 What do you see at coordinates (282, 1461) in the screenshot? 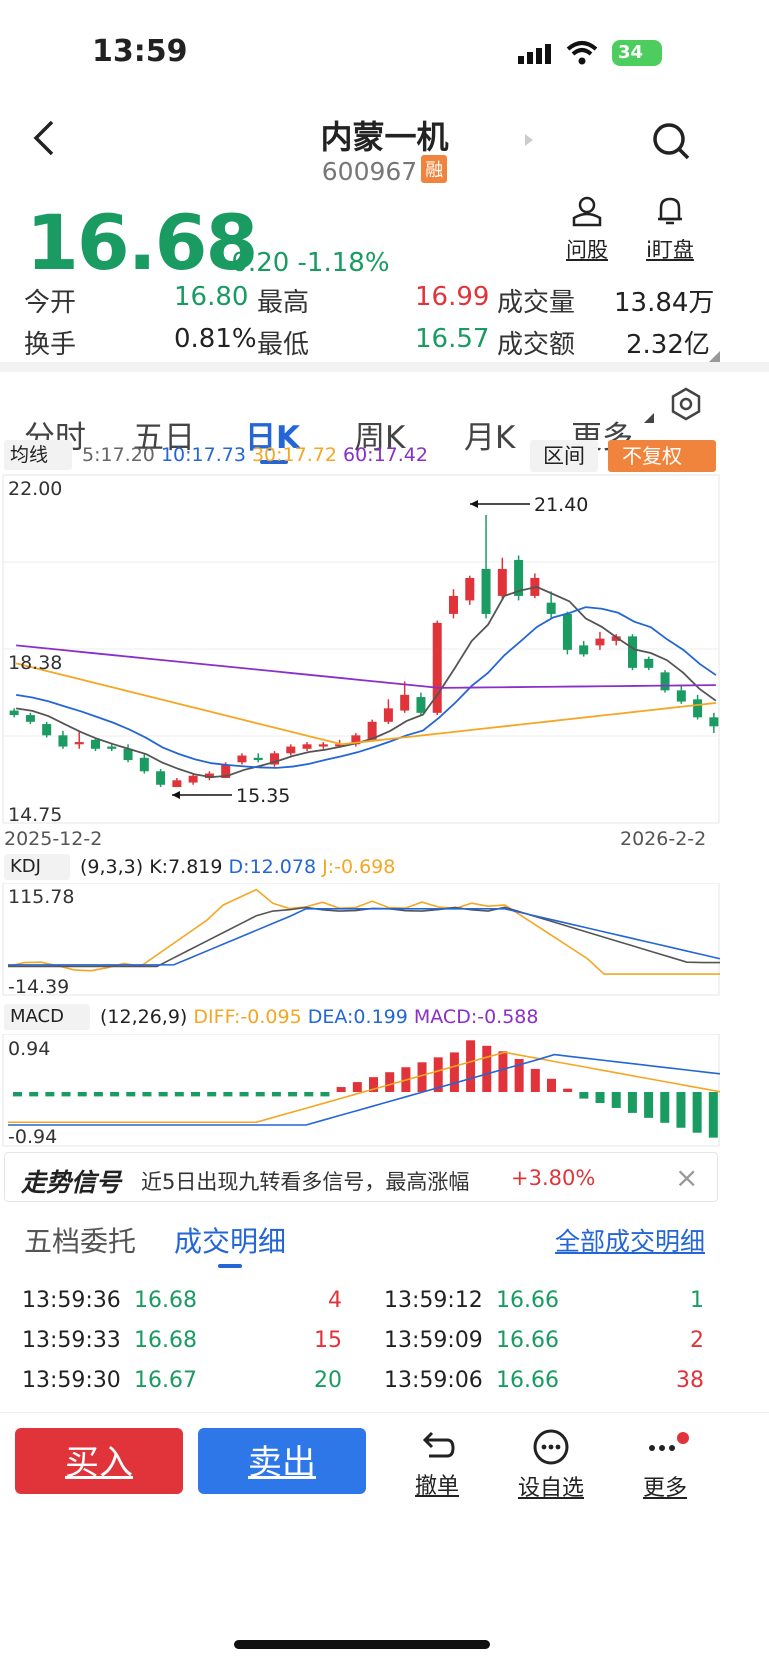
I see `sell-button: 卖出` at bounding box center [282, 1461].